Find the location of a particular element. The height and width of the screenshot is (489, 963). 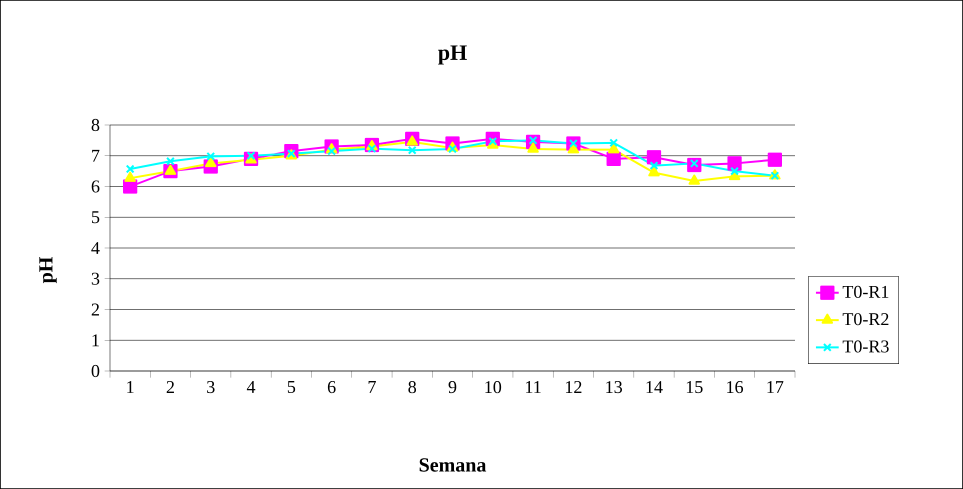

x-tick-label: 14 is located at coordinates (654, 387).